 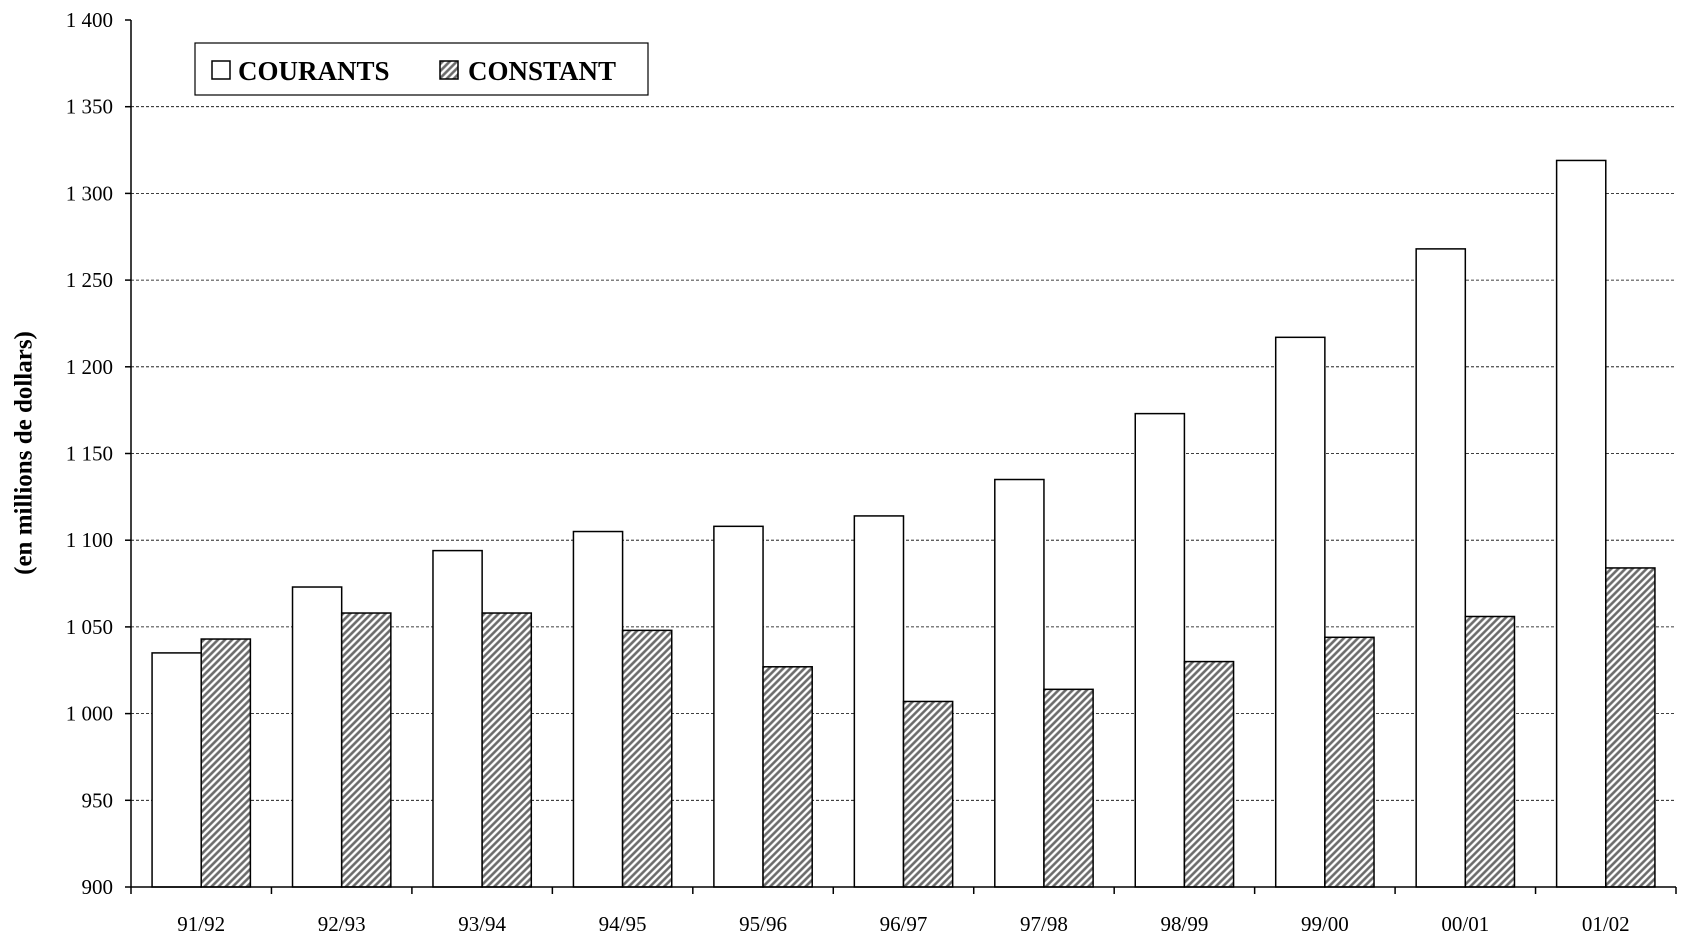 What do you see at coordinates (623, 924) in the screenshot?
I see `x-tick-label: 94/95` at bounding box center [623, 924].